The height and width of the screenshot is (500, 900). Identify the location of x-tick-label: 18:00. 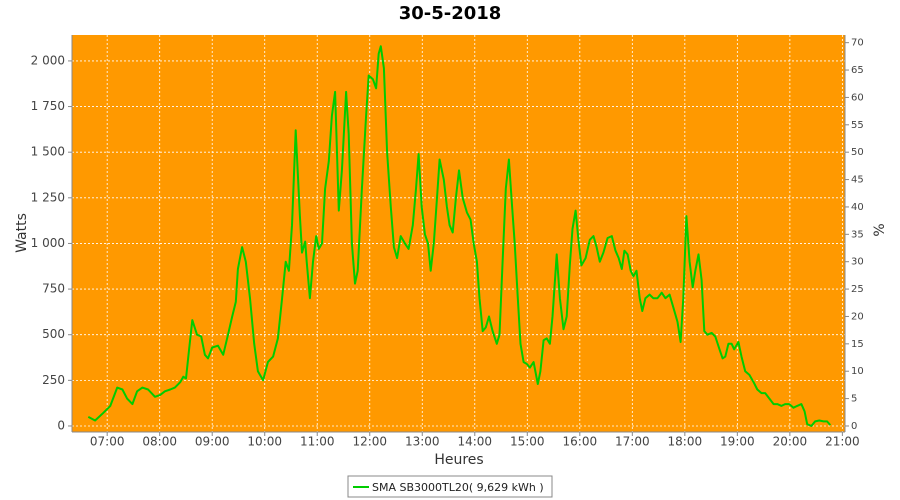
(685, 442).